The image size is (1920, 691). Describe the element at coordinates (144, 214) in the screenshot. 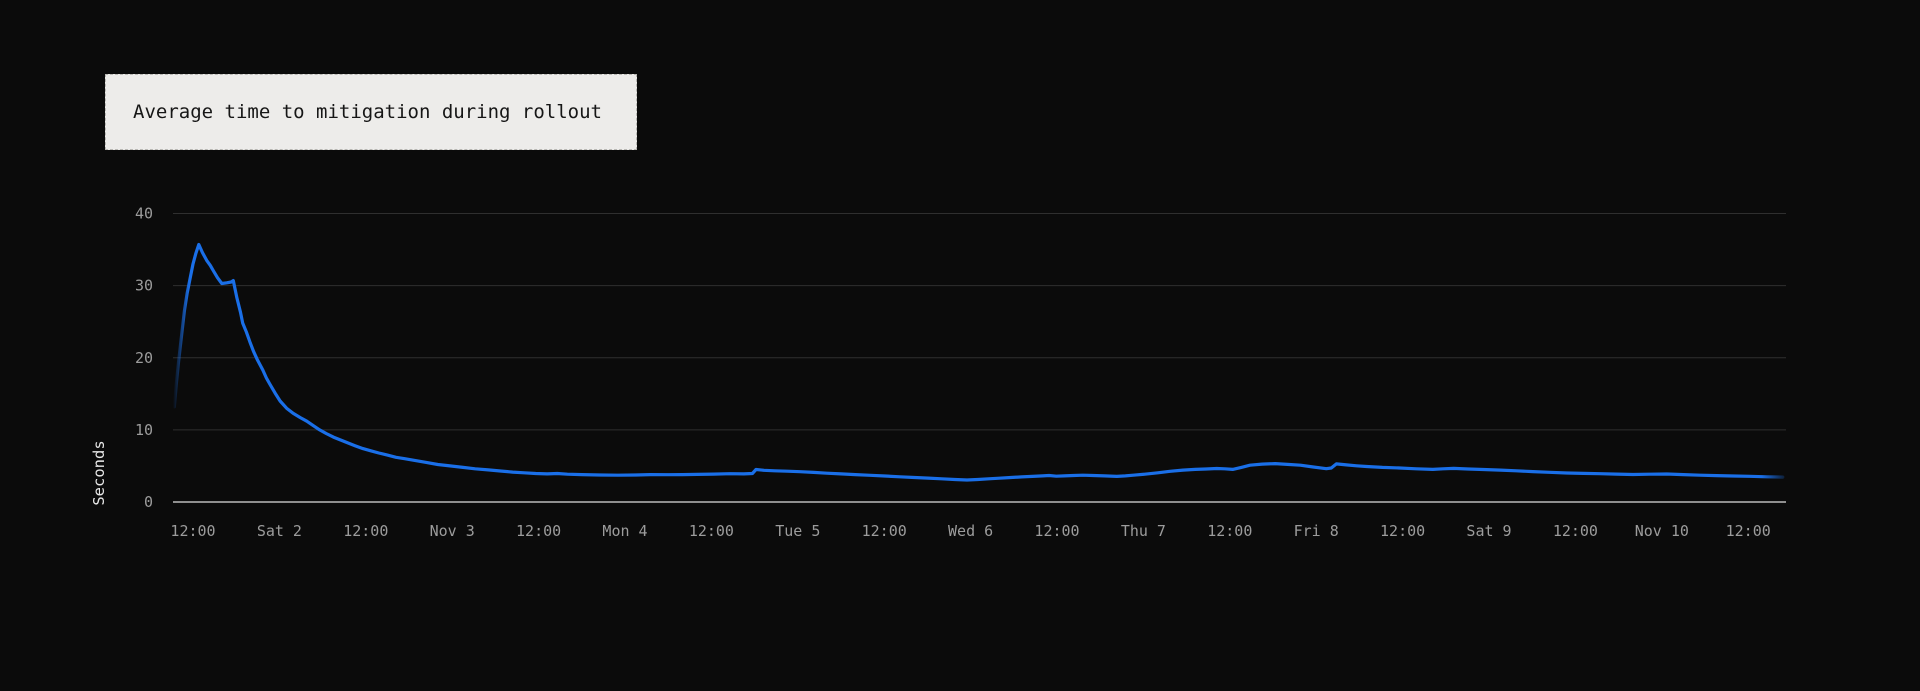

I see `y-tick-label: 40` at that location.